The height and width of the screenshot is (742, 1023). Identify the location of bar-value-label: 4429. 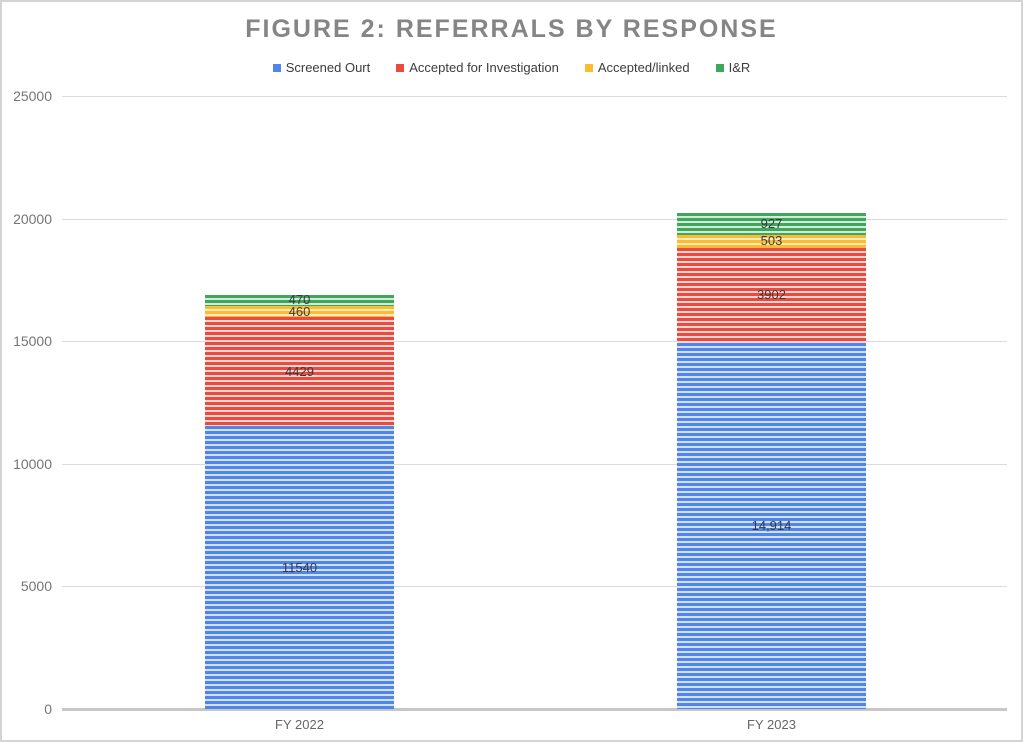
(299, 371).